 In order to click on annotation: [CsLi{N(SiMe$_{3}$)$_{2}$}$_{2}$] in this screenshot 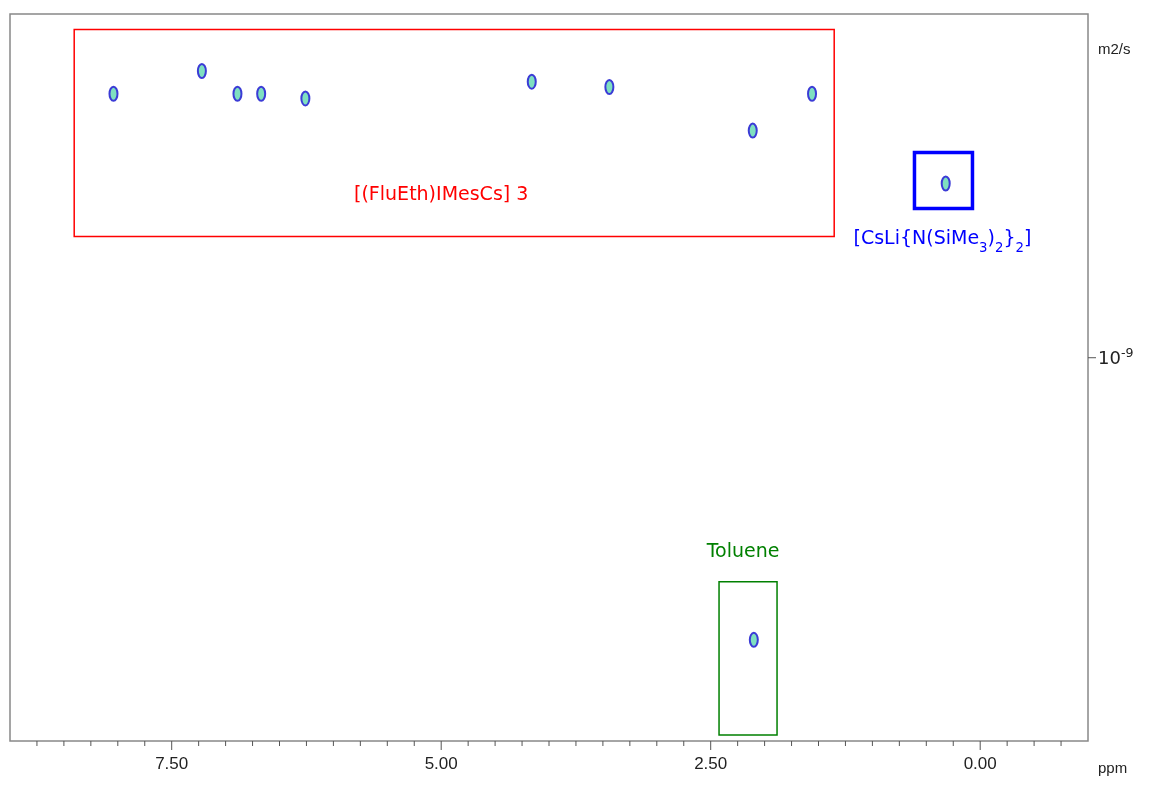, I will do `click(942, 240)`.